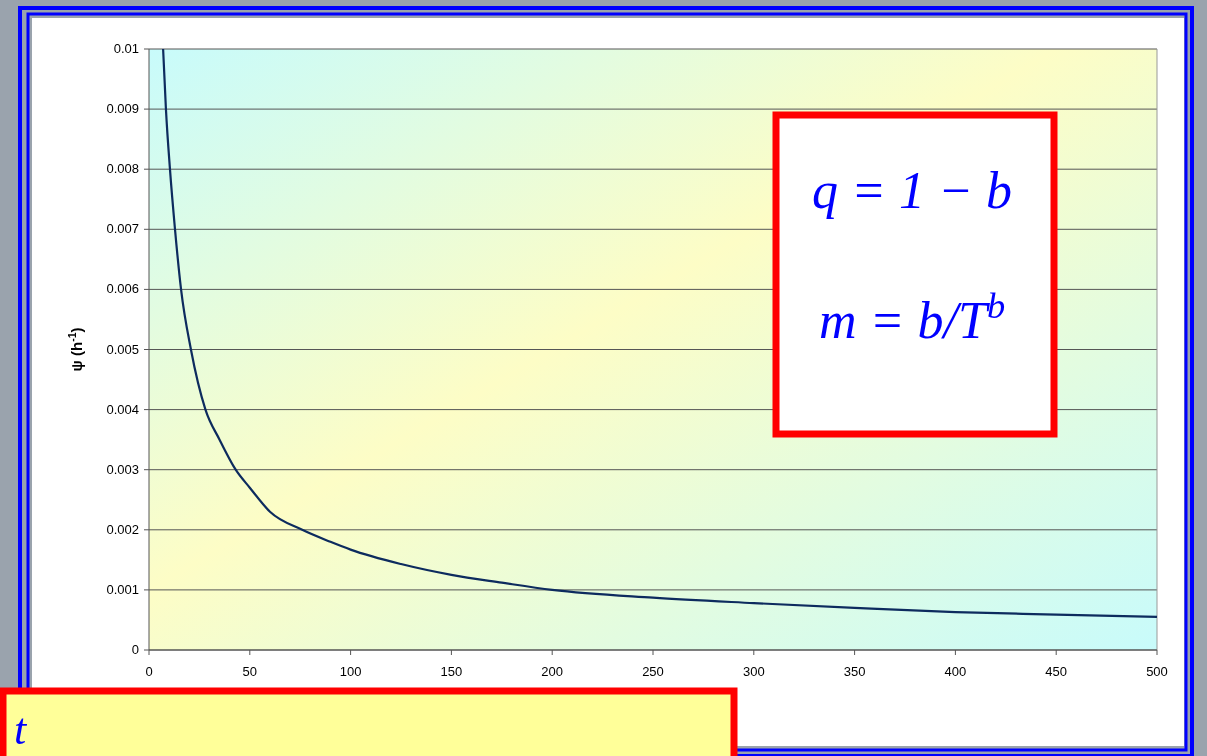 This screenshot has width=1207, height=756. What do you see at coordinates (912, 317) in the screenshot?
I see `annotation: m = b/T$^{b}$` at bounding box center [912, 317].